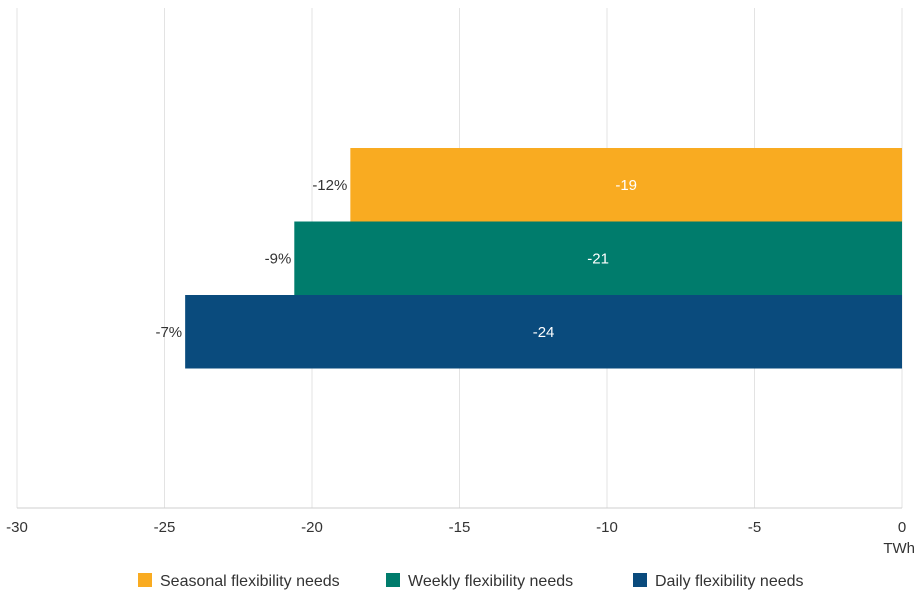 This screenshot has width=919, height=597. I want to click on legend-label: Daily flexibility needs, so click(729, 581).